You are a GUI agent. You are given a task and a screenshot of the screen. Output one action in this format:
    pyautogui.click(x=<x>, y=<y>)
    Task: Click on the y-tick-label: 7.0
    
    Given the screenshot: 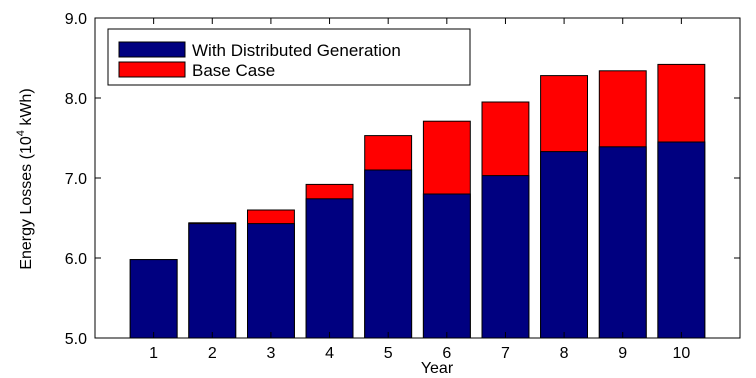 What is the action you would take?
    pyautogui.click(x=76, y=179)
    